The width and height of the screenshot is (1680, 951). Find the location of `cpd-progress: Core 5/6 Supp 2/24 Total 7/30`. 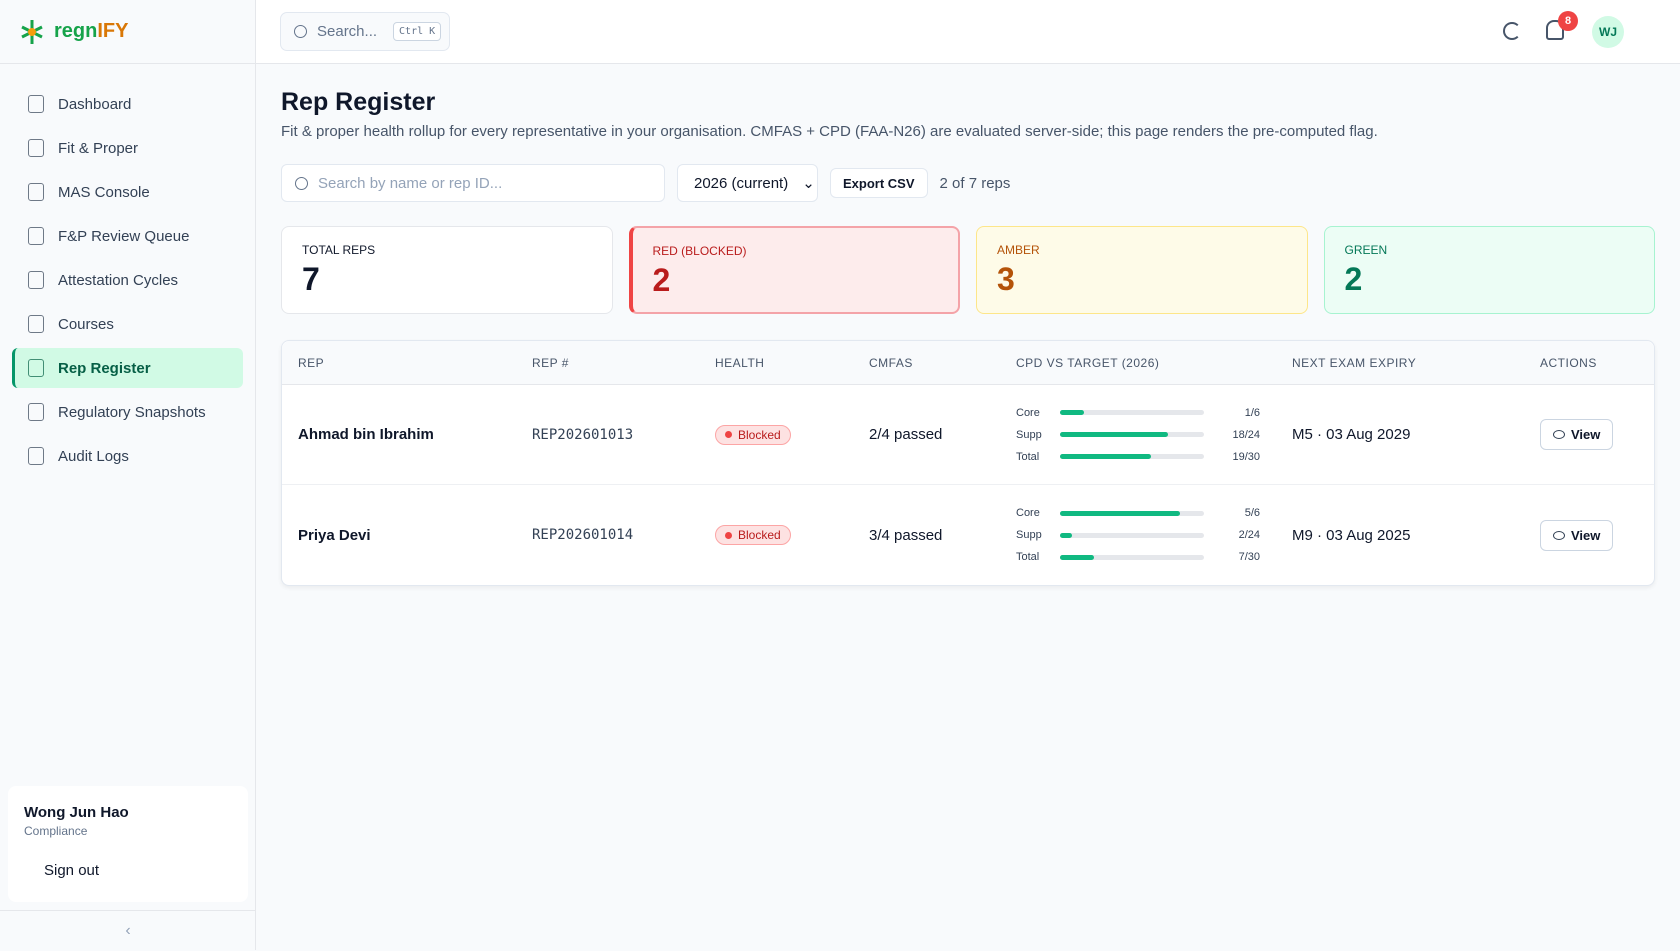

cpd-progress: Core 5/6 Supp 2/24 Total 7/30 is located at coordinates (1154, 535).